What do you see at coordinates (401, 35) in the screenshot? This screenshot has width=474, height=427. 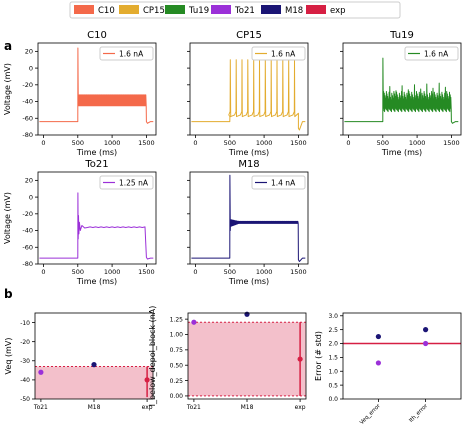 I see `panel-title: Tu19` at bounding box center [401, 35].